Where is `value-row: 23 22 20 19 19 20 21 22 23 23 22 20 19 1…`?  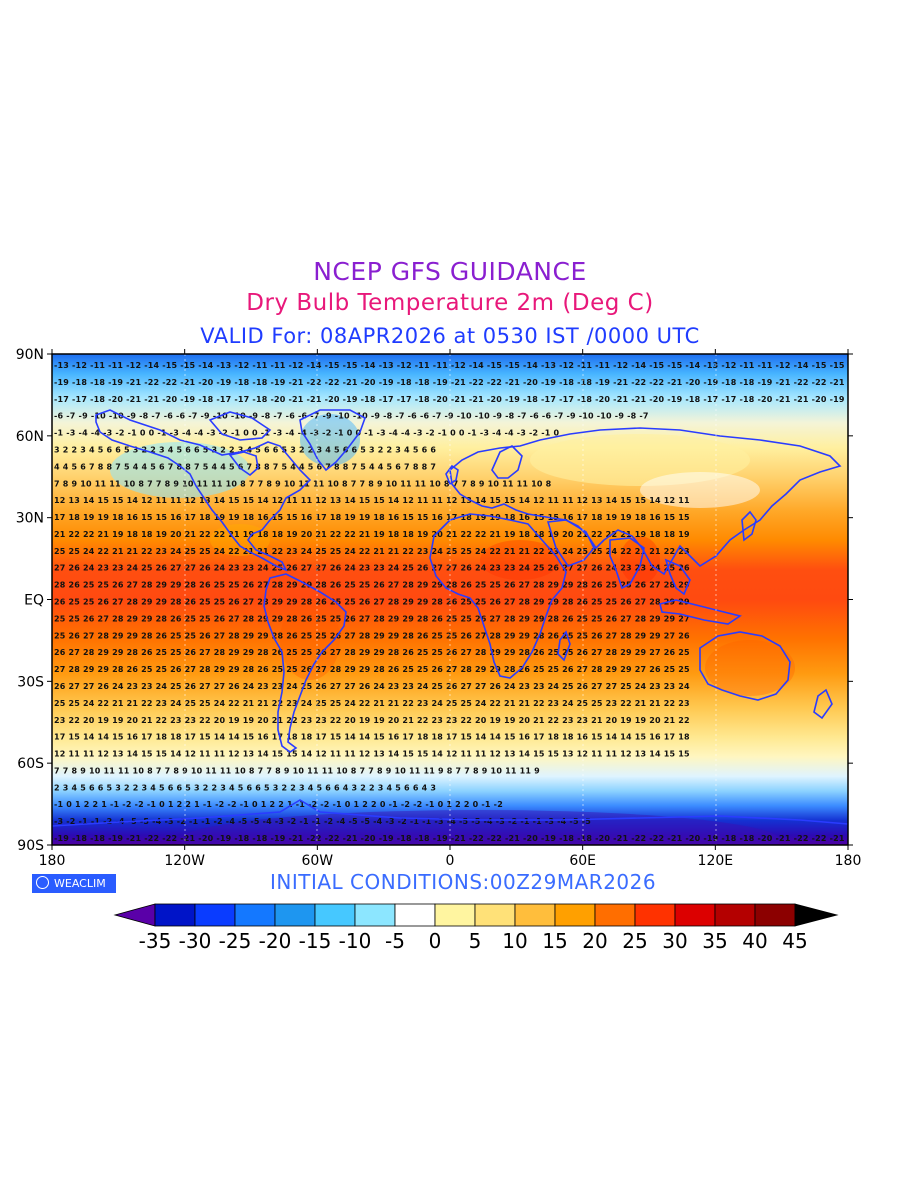
value-row: 23 22 20 19 19 20 21 22 23 23 22 20 19 1… is located at coordinates (372, 720).